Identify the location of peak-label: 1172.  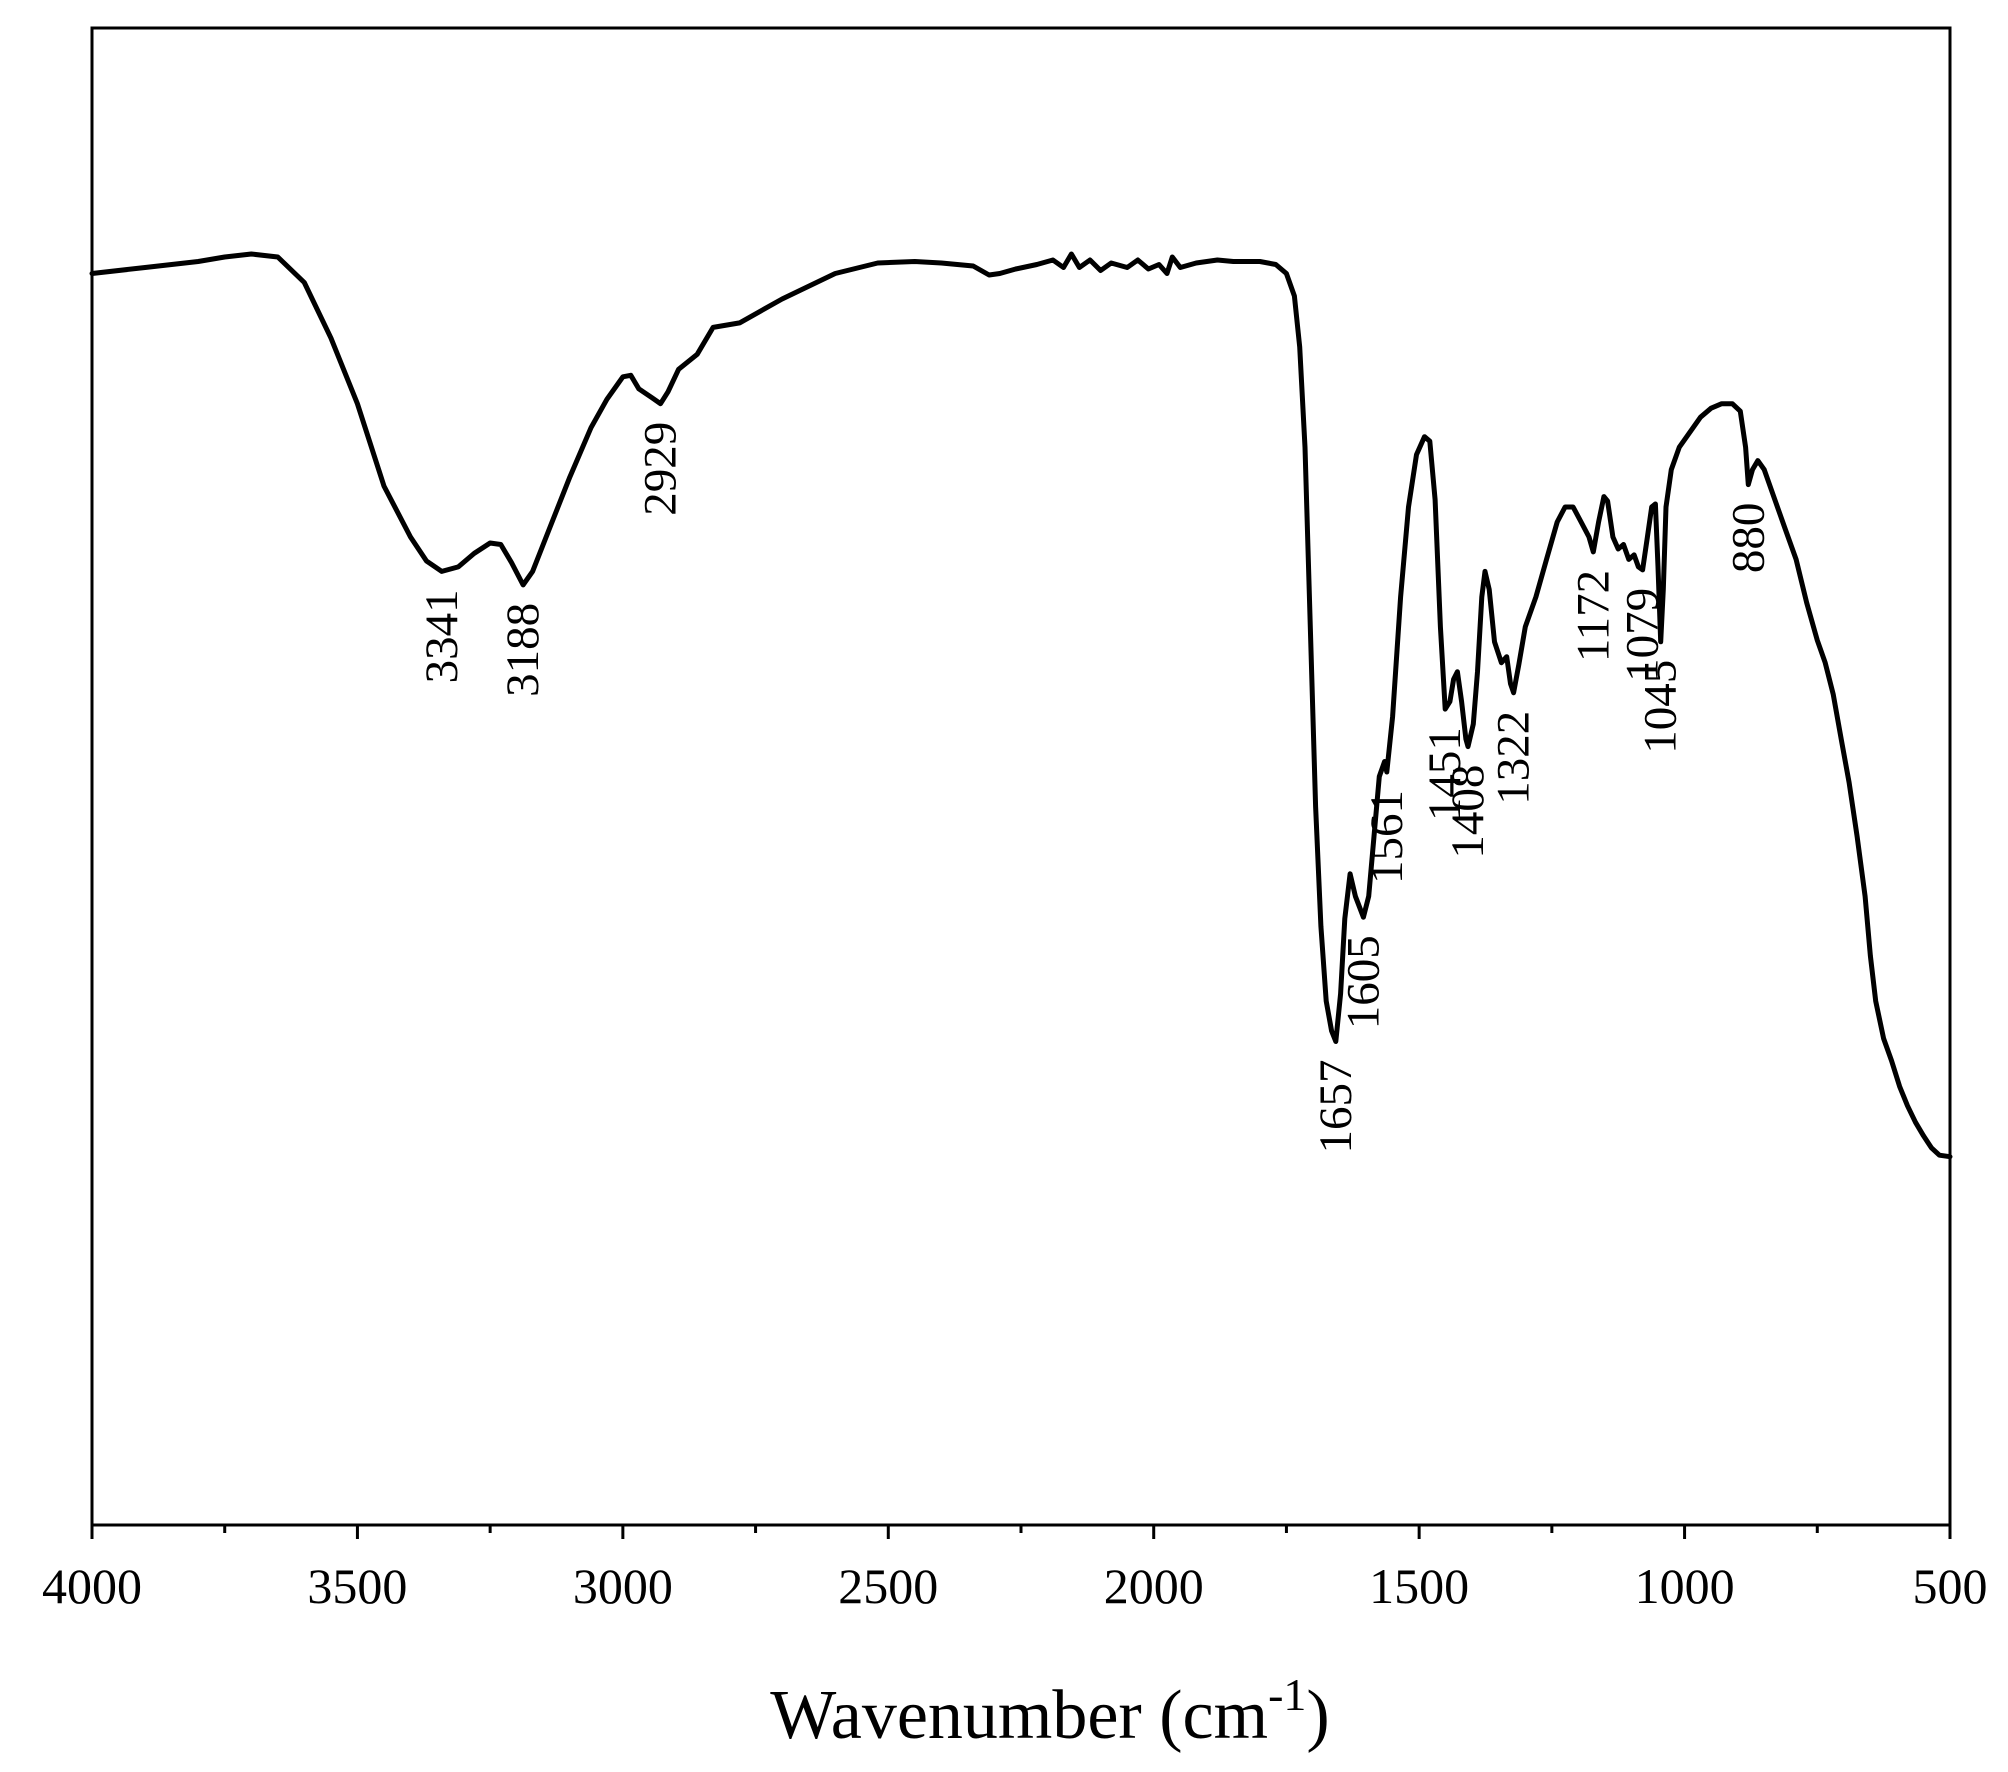
(1593, 616).